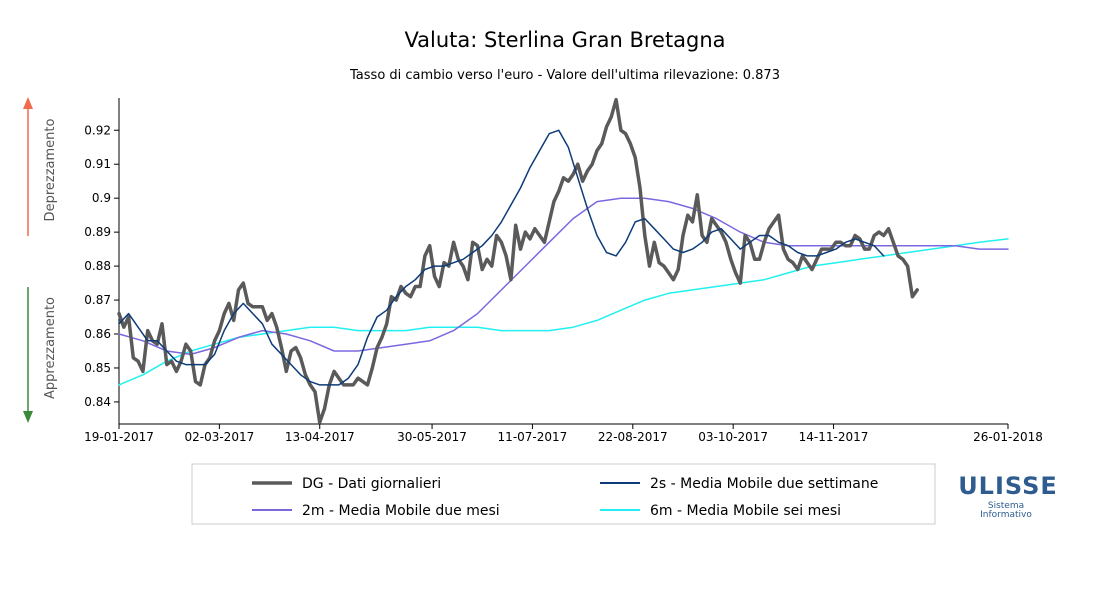 The image size is (1100, 600). I want to click on legend-label-6m: 6m - Media Mobile sei mesi, so click(745, 511).